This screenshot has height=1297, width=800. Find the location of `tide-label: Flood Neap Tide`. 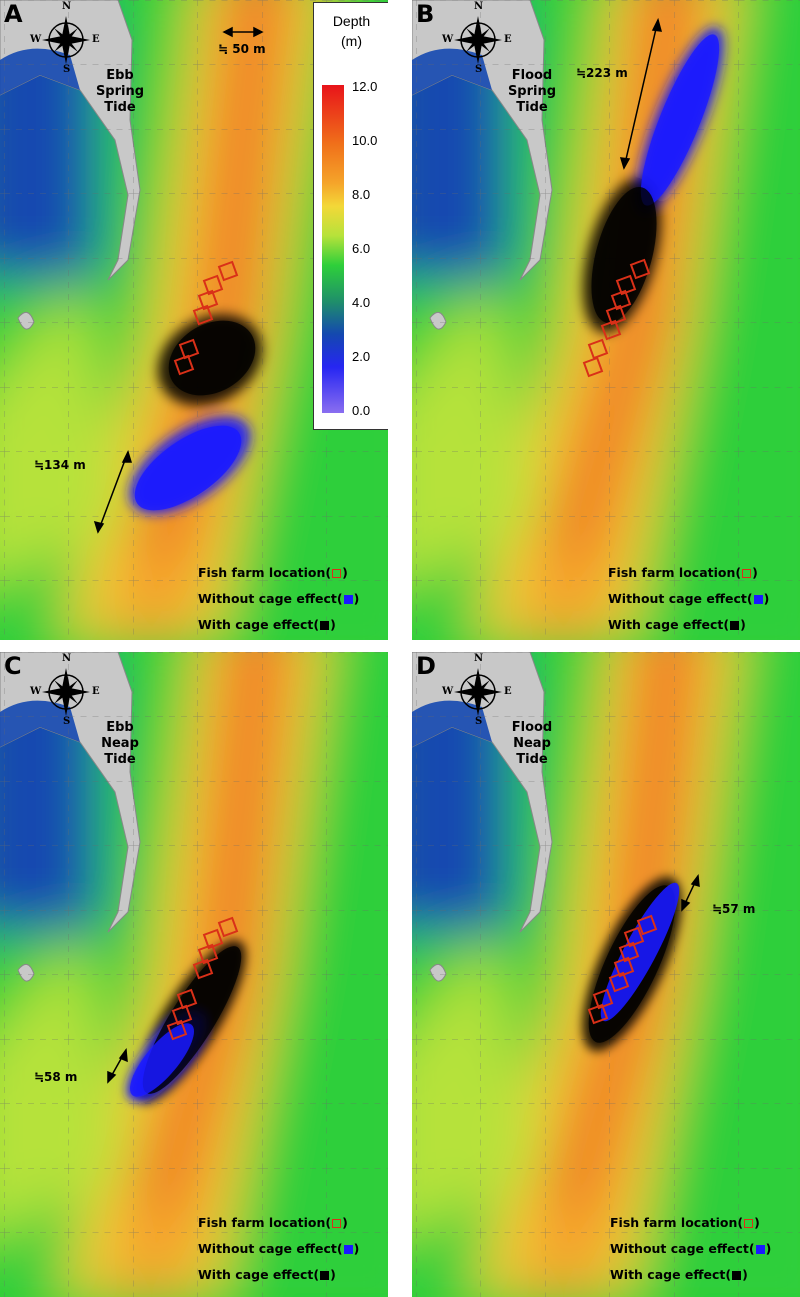

tide-label: Flood Neap Tide is located at coordinates (532, 743).